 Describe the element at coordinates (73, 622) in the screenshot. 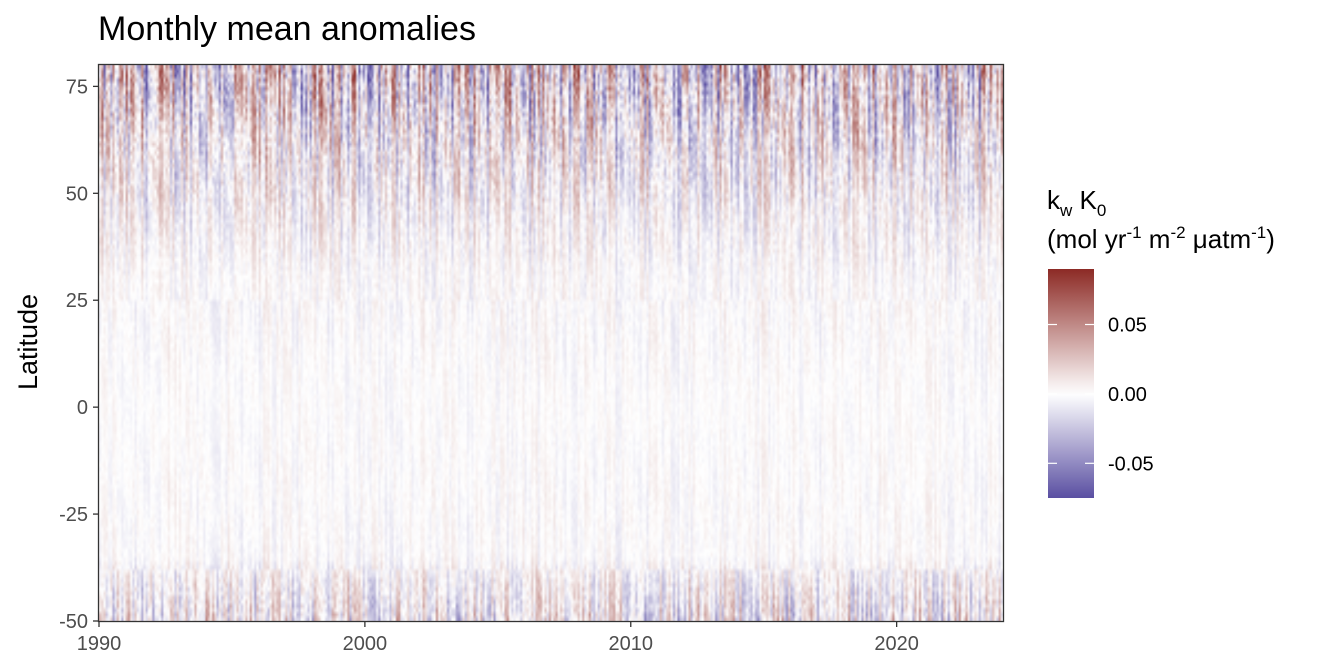

I see `y-tick-label: -50` at that location.